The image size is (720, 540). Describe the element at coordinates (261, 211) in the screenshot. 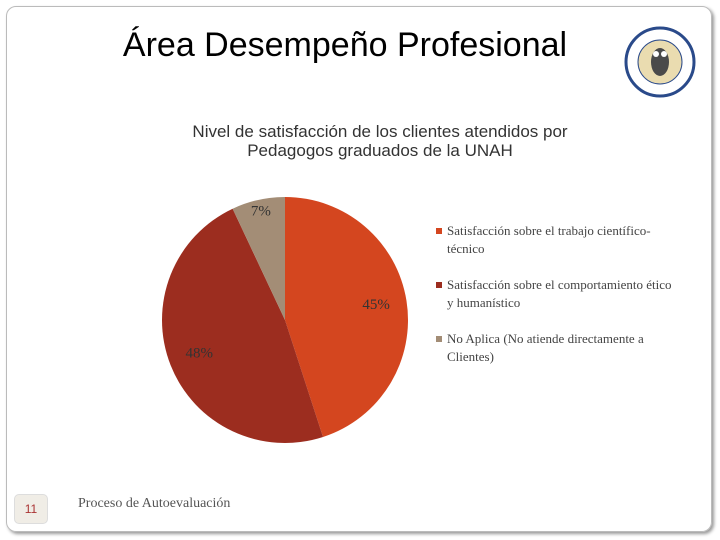

I see `slice-label: 7%` at that location.